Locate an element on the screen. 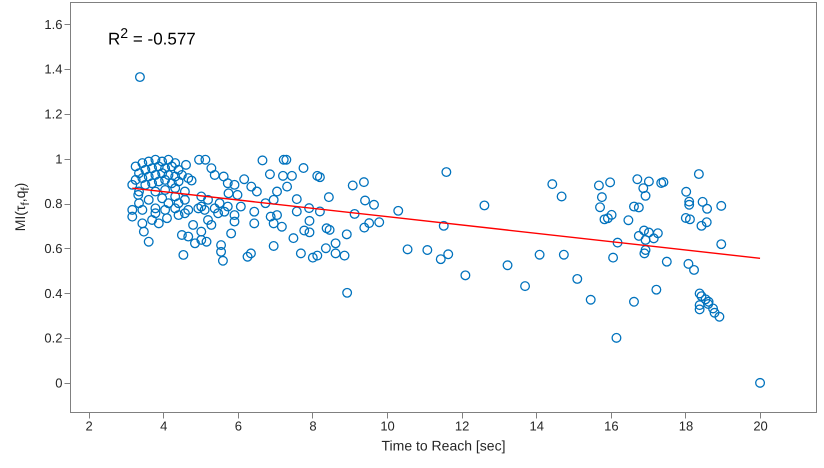 The width and height of the screenshot is (824, 468). x-tick-label: 6 is located at coordinates (238, 426).